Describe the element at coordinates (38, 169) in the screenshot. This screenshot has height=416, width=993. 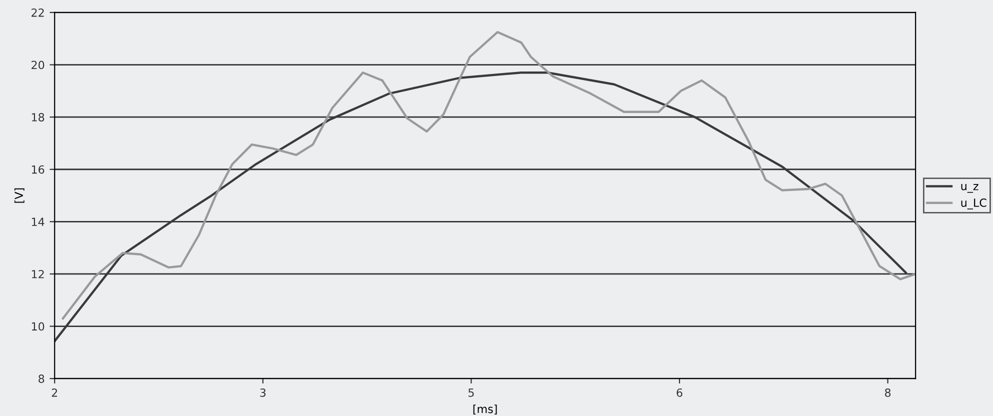
I see `y-tick-label: 16` at that location.